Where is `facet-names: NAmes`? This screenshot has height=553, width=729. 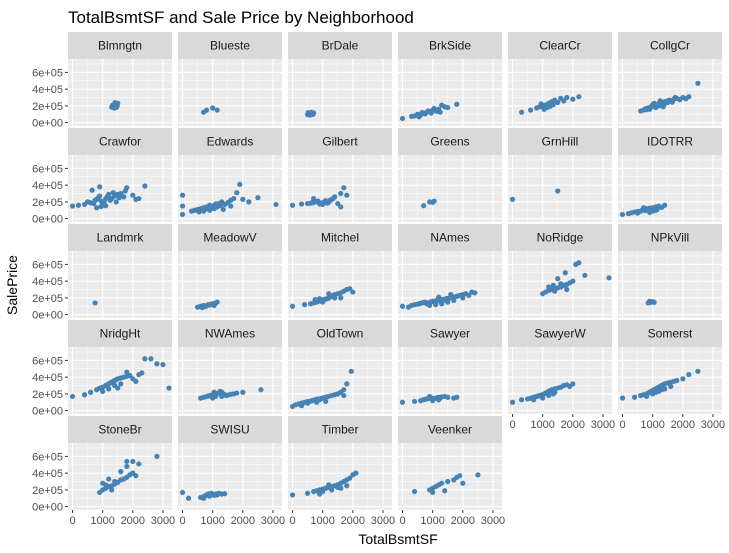 facet-names: NAmes is located at coordinates (450, 271).